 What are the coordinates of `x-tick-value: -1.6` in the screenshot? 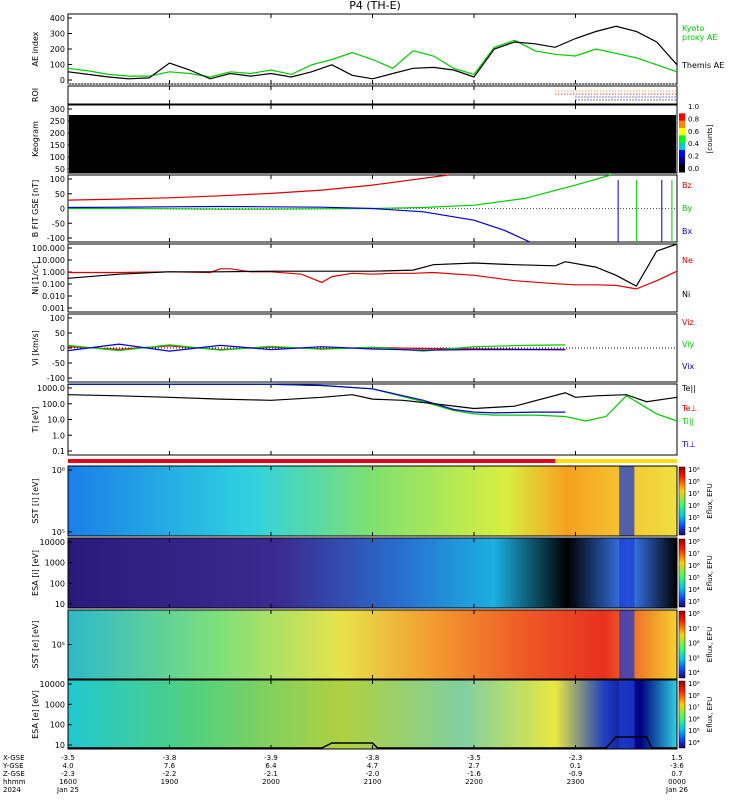 It's located at (474, 774).